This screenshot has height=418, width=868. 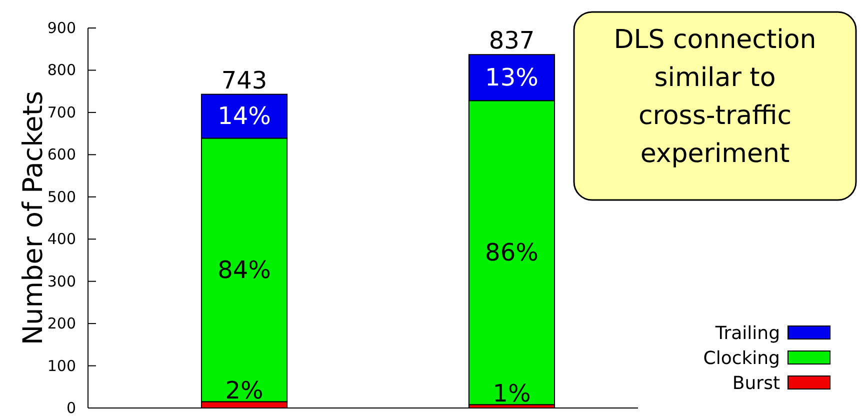 I want to click on annotation: 13%, so click(x=511, y=78).